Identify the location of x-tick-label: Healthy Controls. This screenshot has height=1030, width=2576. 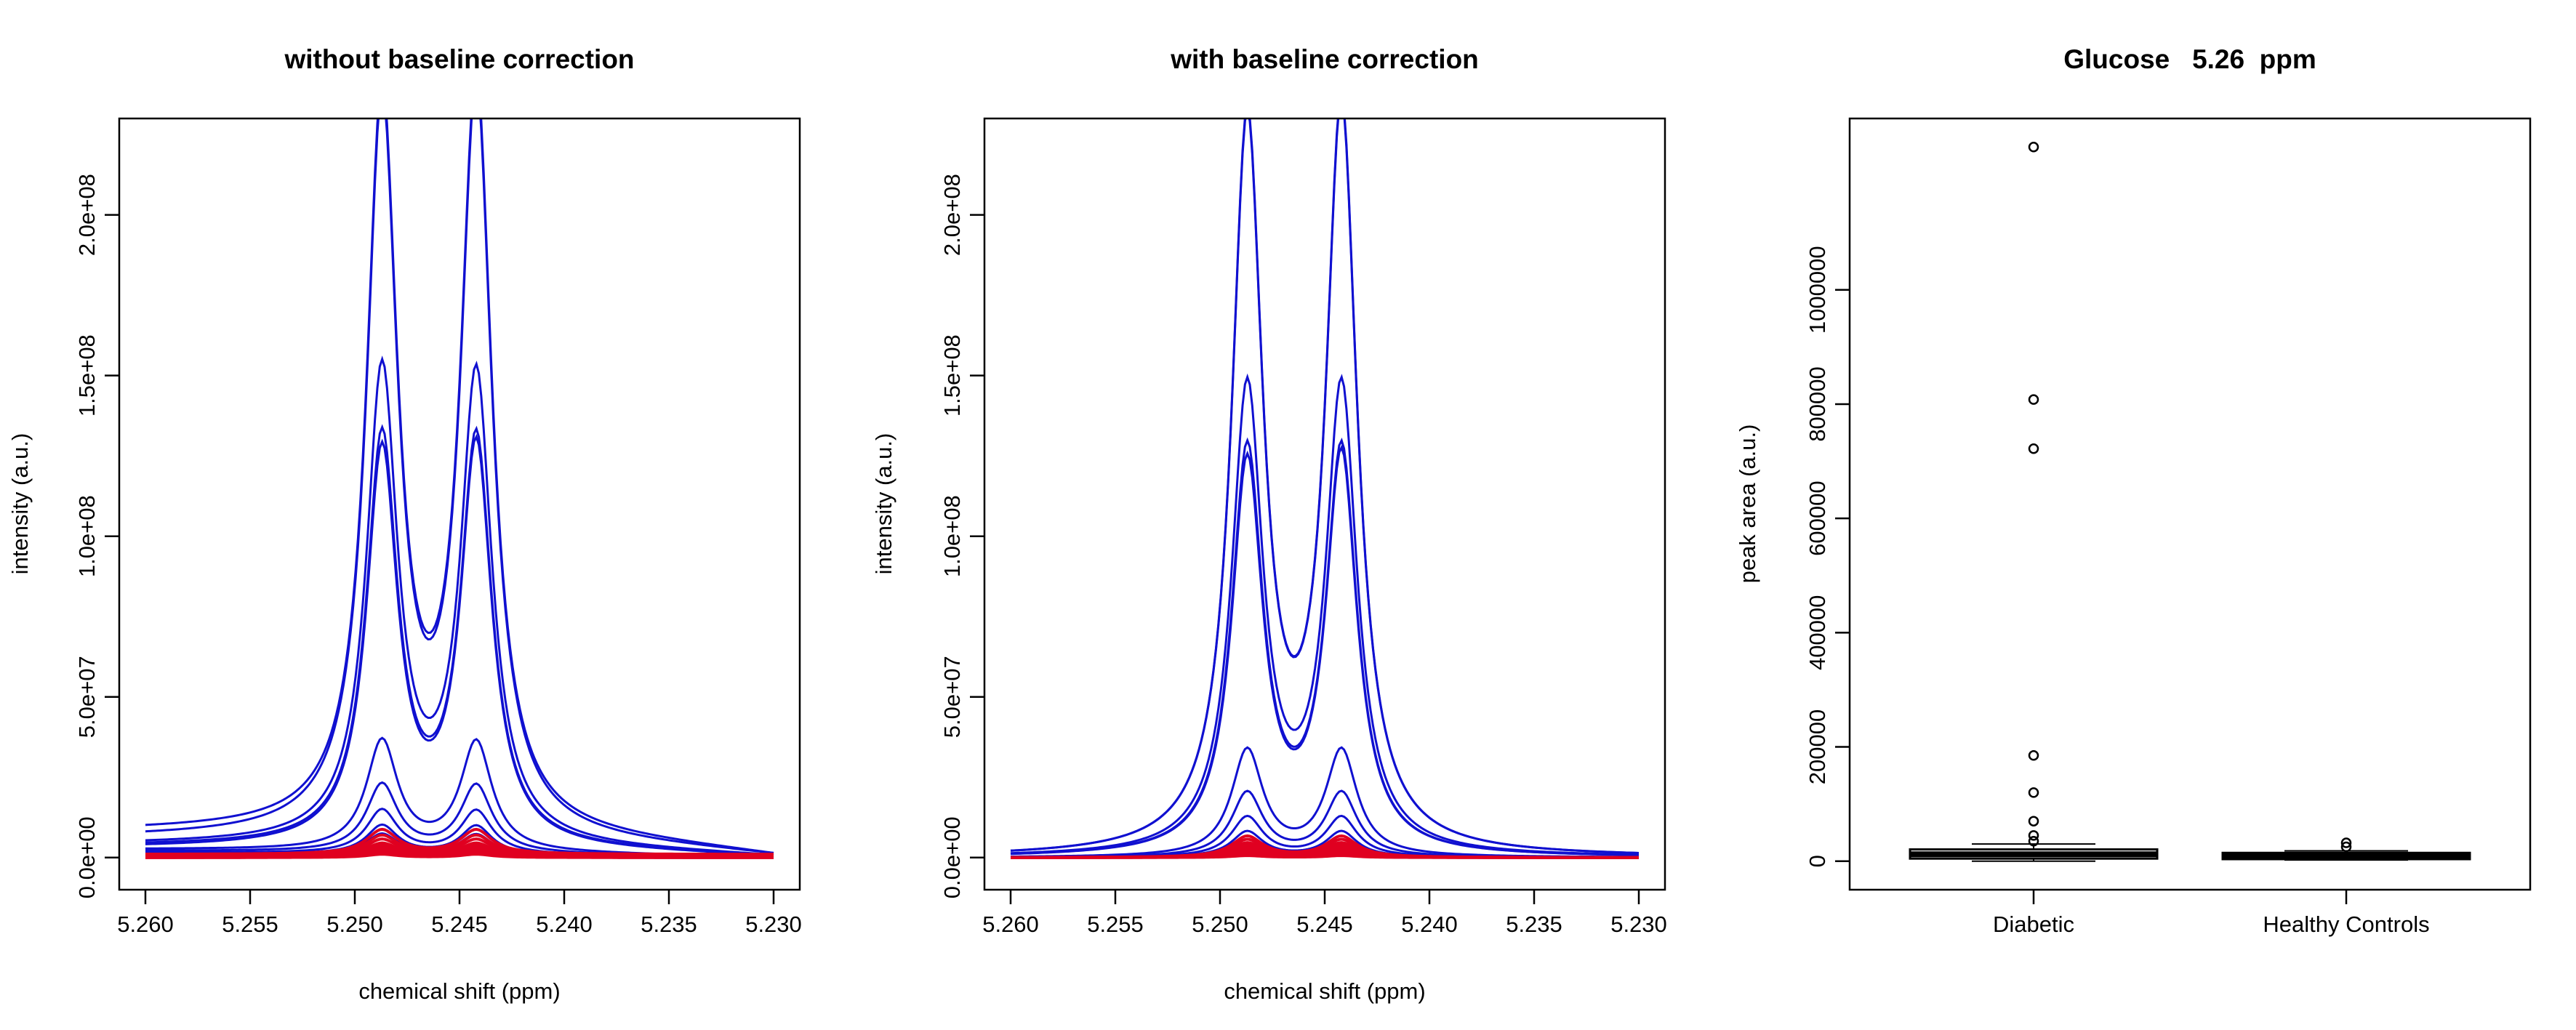
(2346, 924).